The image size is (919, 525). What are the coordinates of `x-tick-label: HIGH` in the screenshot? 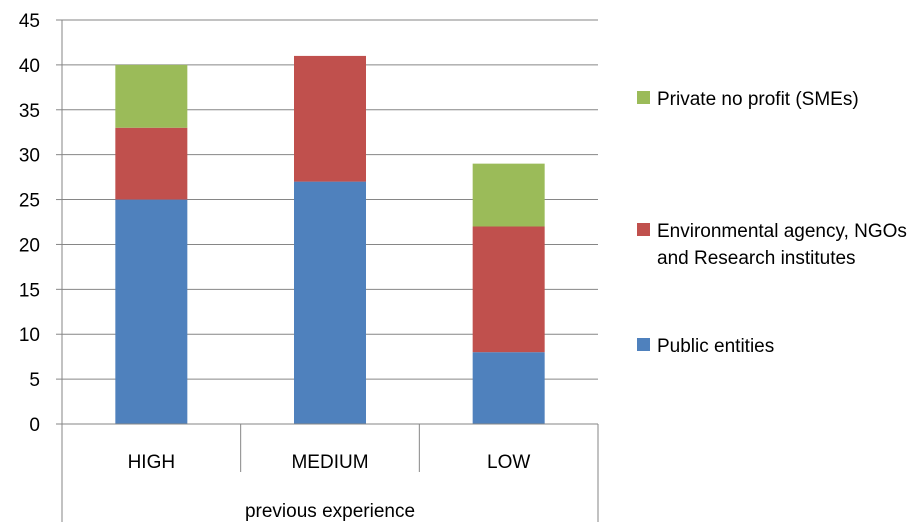 It's located at (152, 462).